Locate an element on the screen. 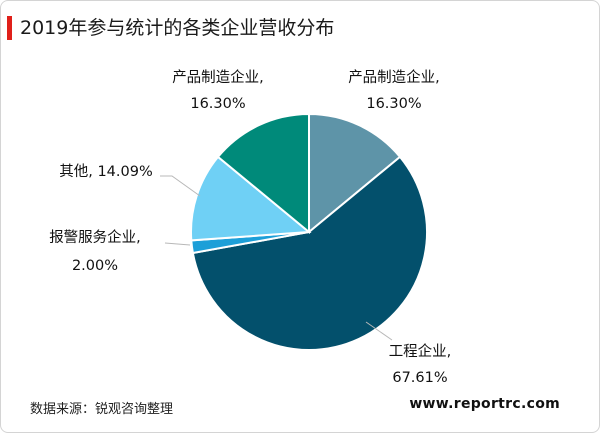 The image size is (600, 433). slice-value-label-2: 67.61% is located at coordinates (419, 378).